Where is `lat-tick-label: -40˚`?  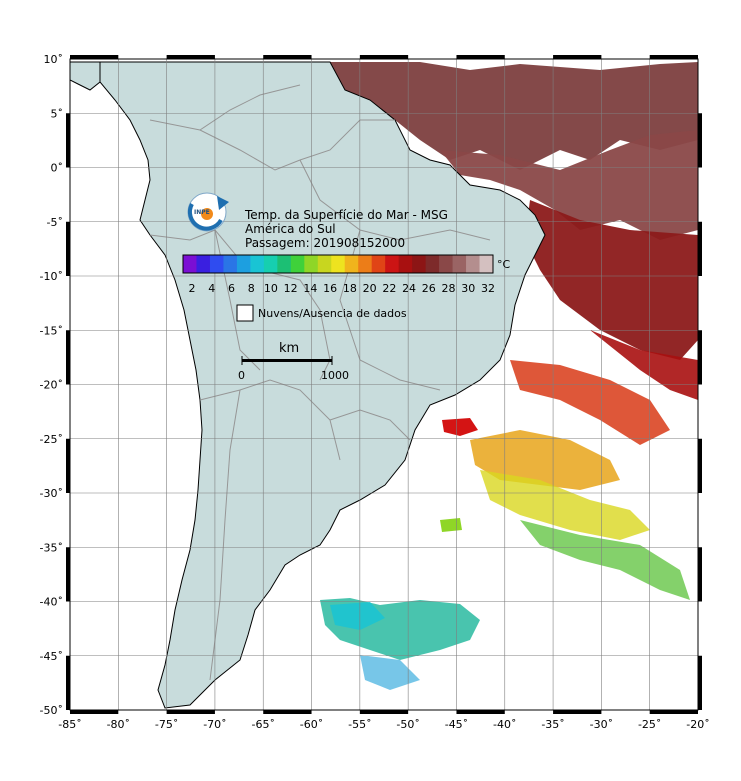
lat-tick-label: -40˚ is located at coordinates (51, 602).